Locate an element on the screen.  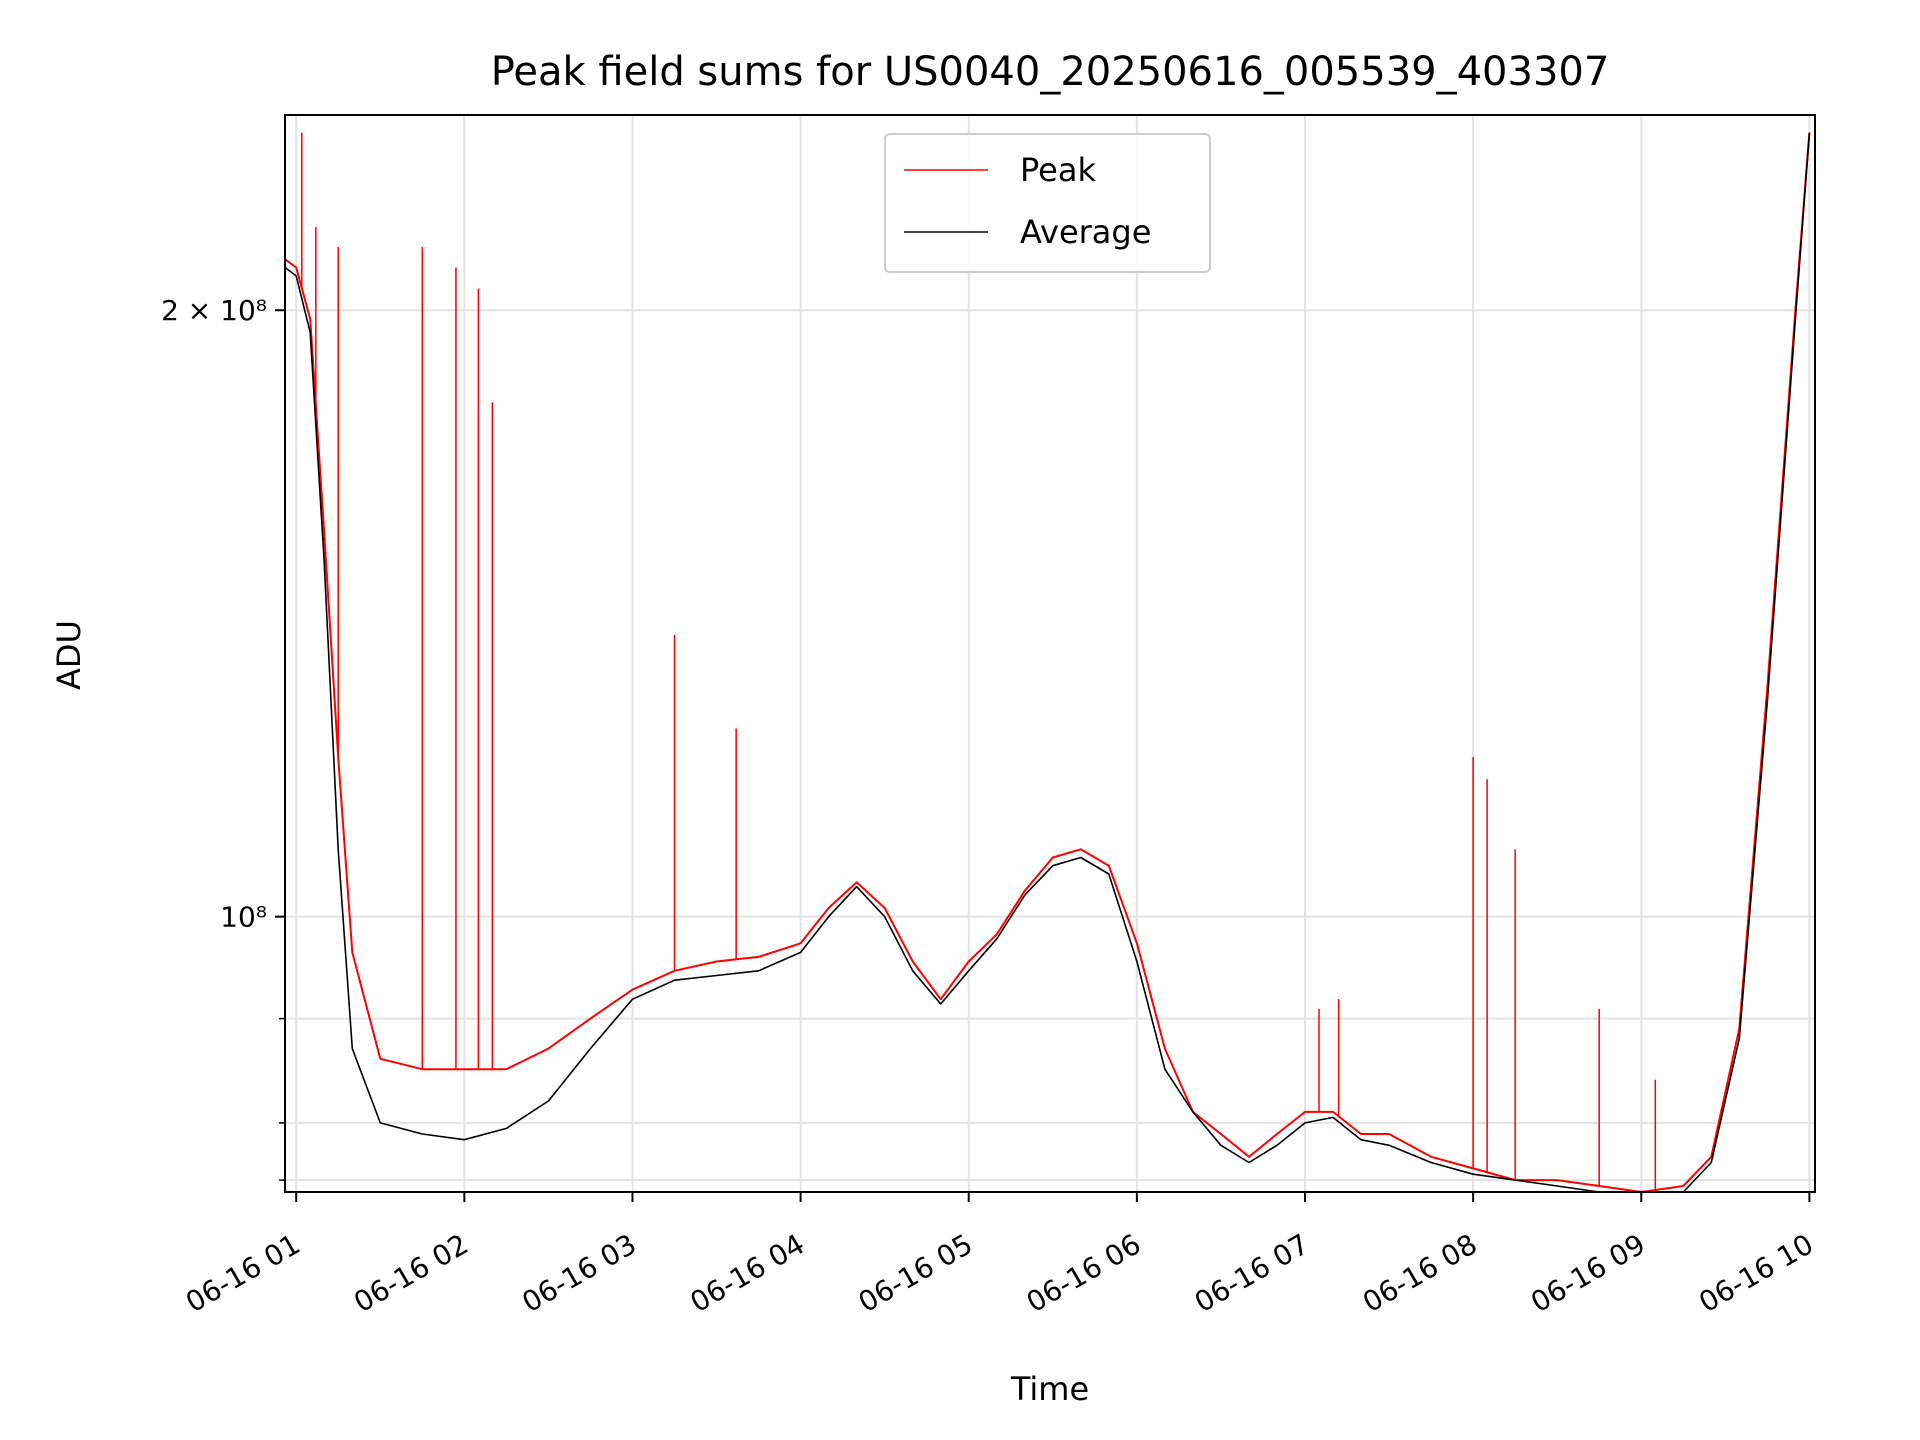
y-axis: 2 × 10⁸ 10⁸ is located at coordinates (223, 737).